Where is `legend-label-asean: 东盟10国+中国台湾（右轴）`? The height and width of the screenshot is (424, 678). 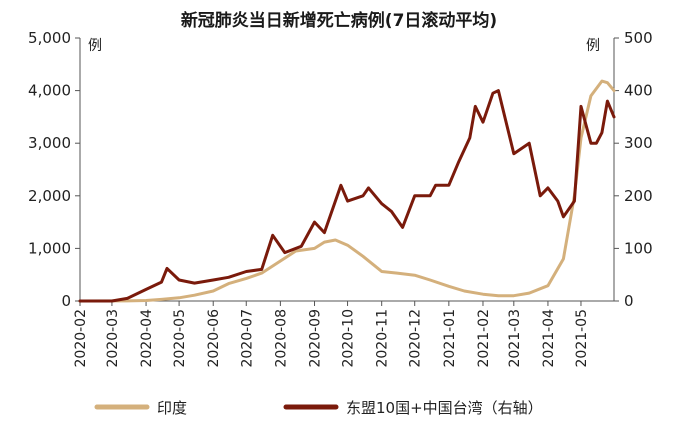
legend-label-asean: 东盟10国+中国台湾（右轴） is located at coordinates (444, 408).